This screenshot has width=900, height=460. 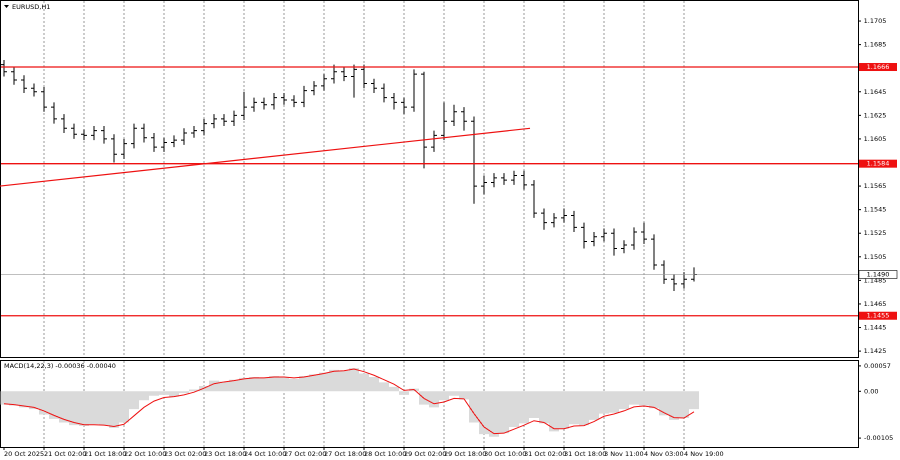 I want to click on x-tick-label: 29 Oct 02:00, so click(x=425, y=454).